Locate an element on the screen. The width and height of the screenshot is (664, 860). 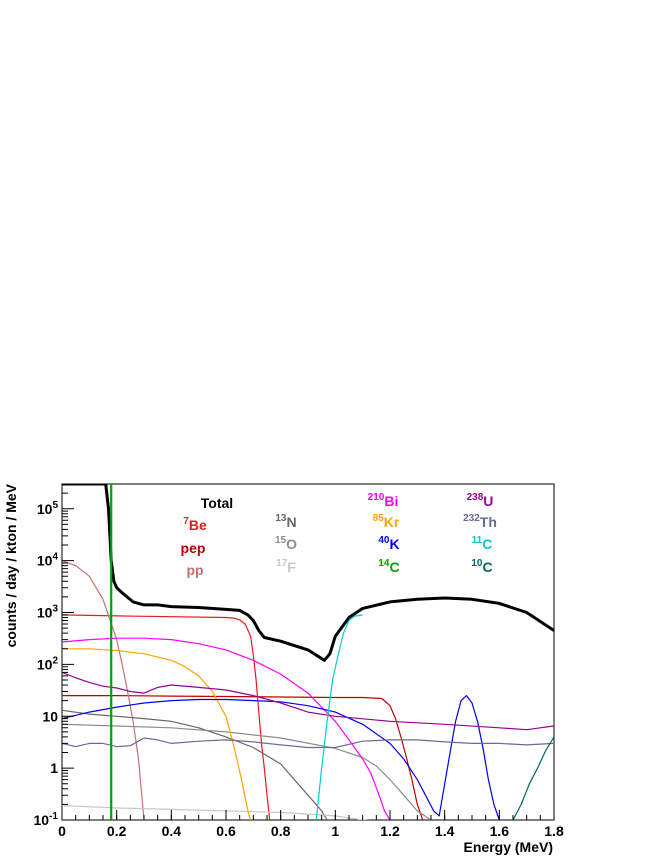
series-line-Kr85 is located at coordinates (157, 734).